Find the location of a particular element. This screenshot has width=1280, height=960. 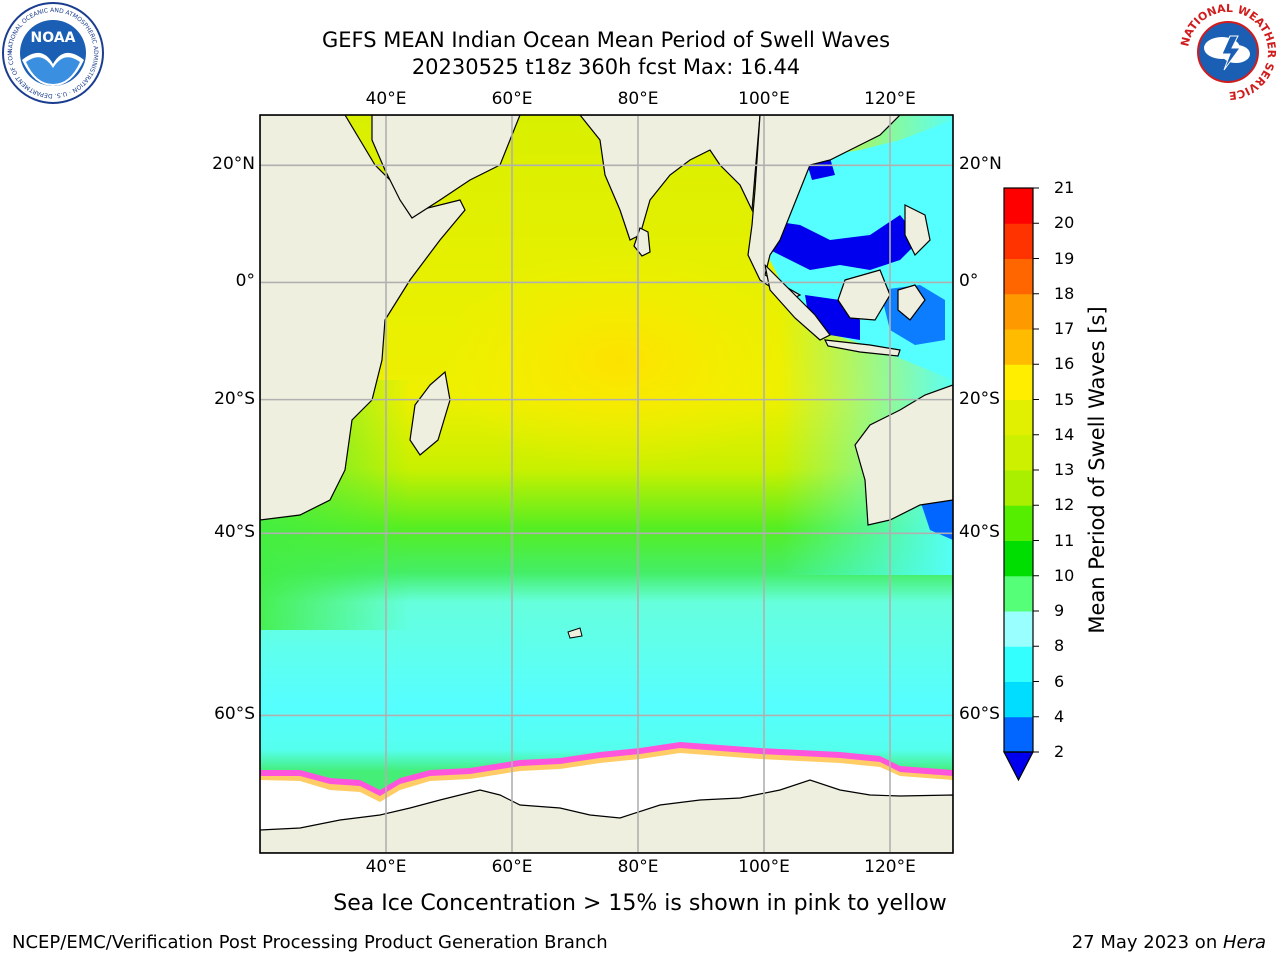

colorbar-label-10: 10 is located at coordinates (1064, 575).